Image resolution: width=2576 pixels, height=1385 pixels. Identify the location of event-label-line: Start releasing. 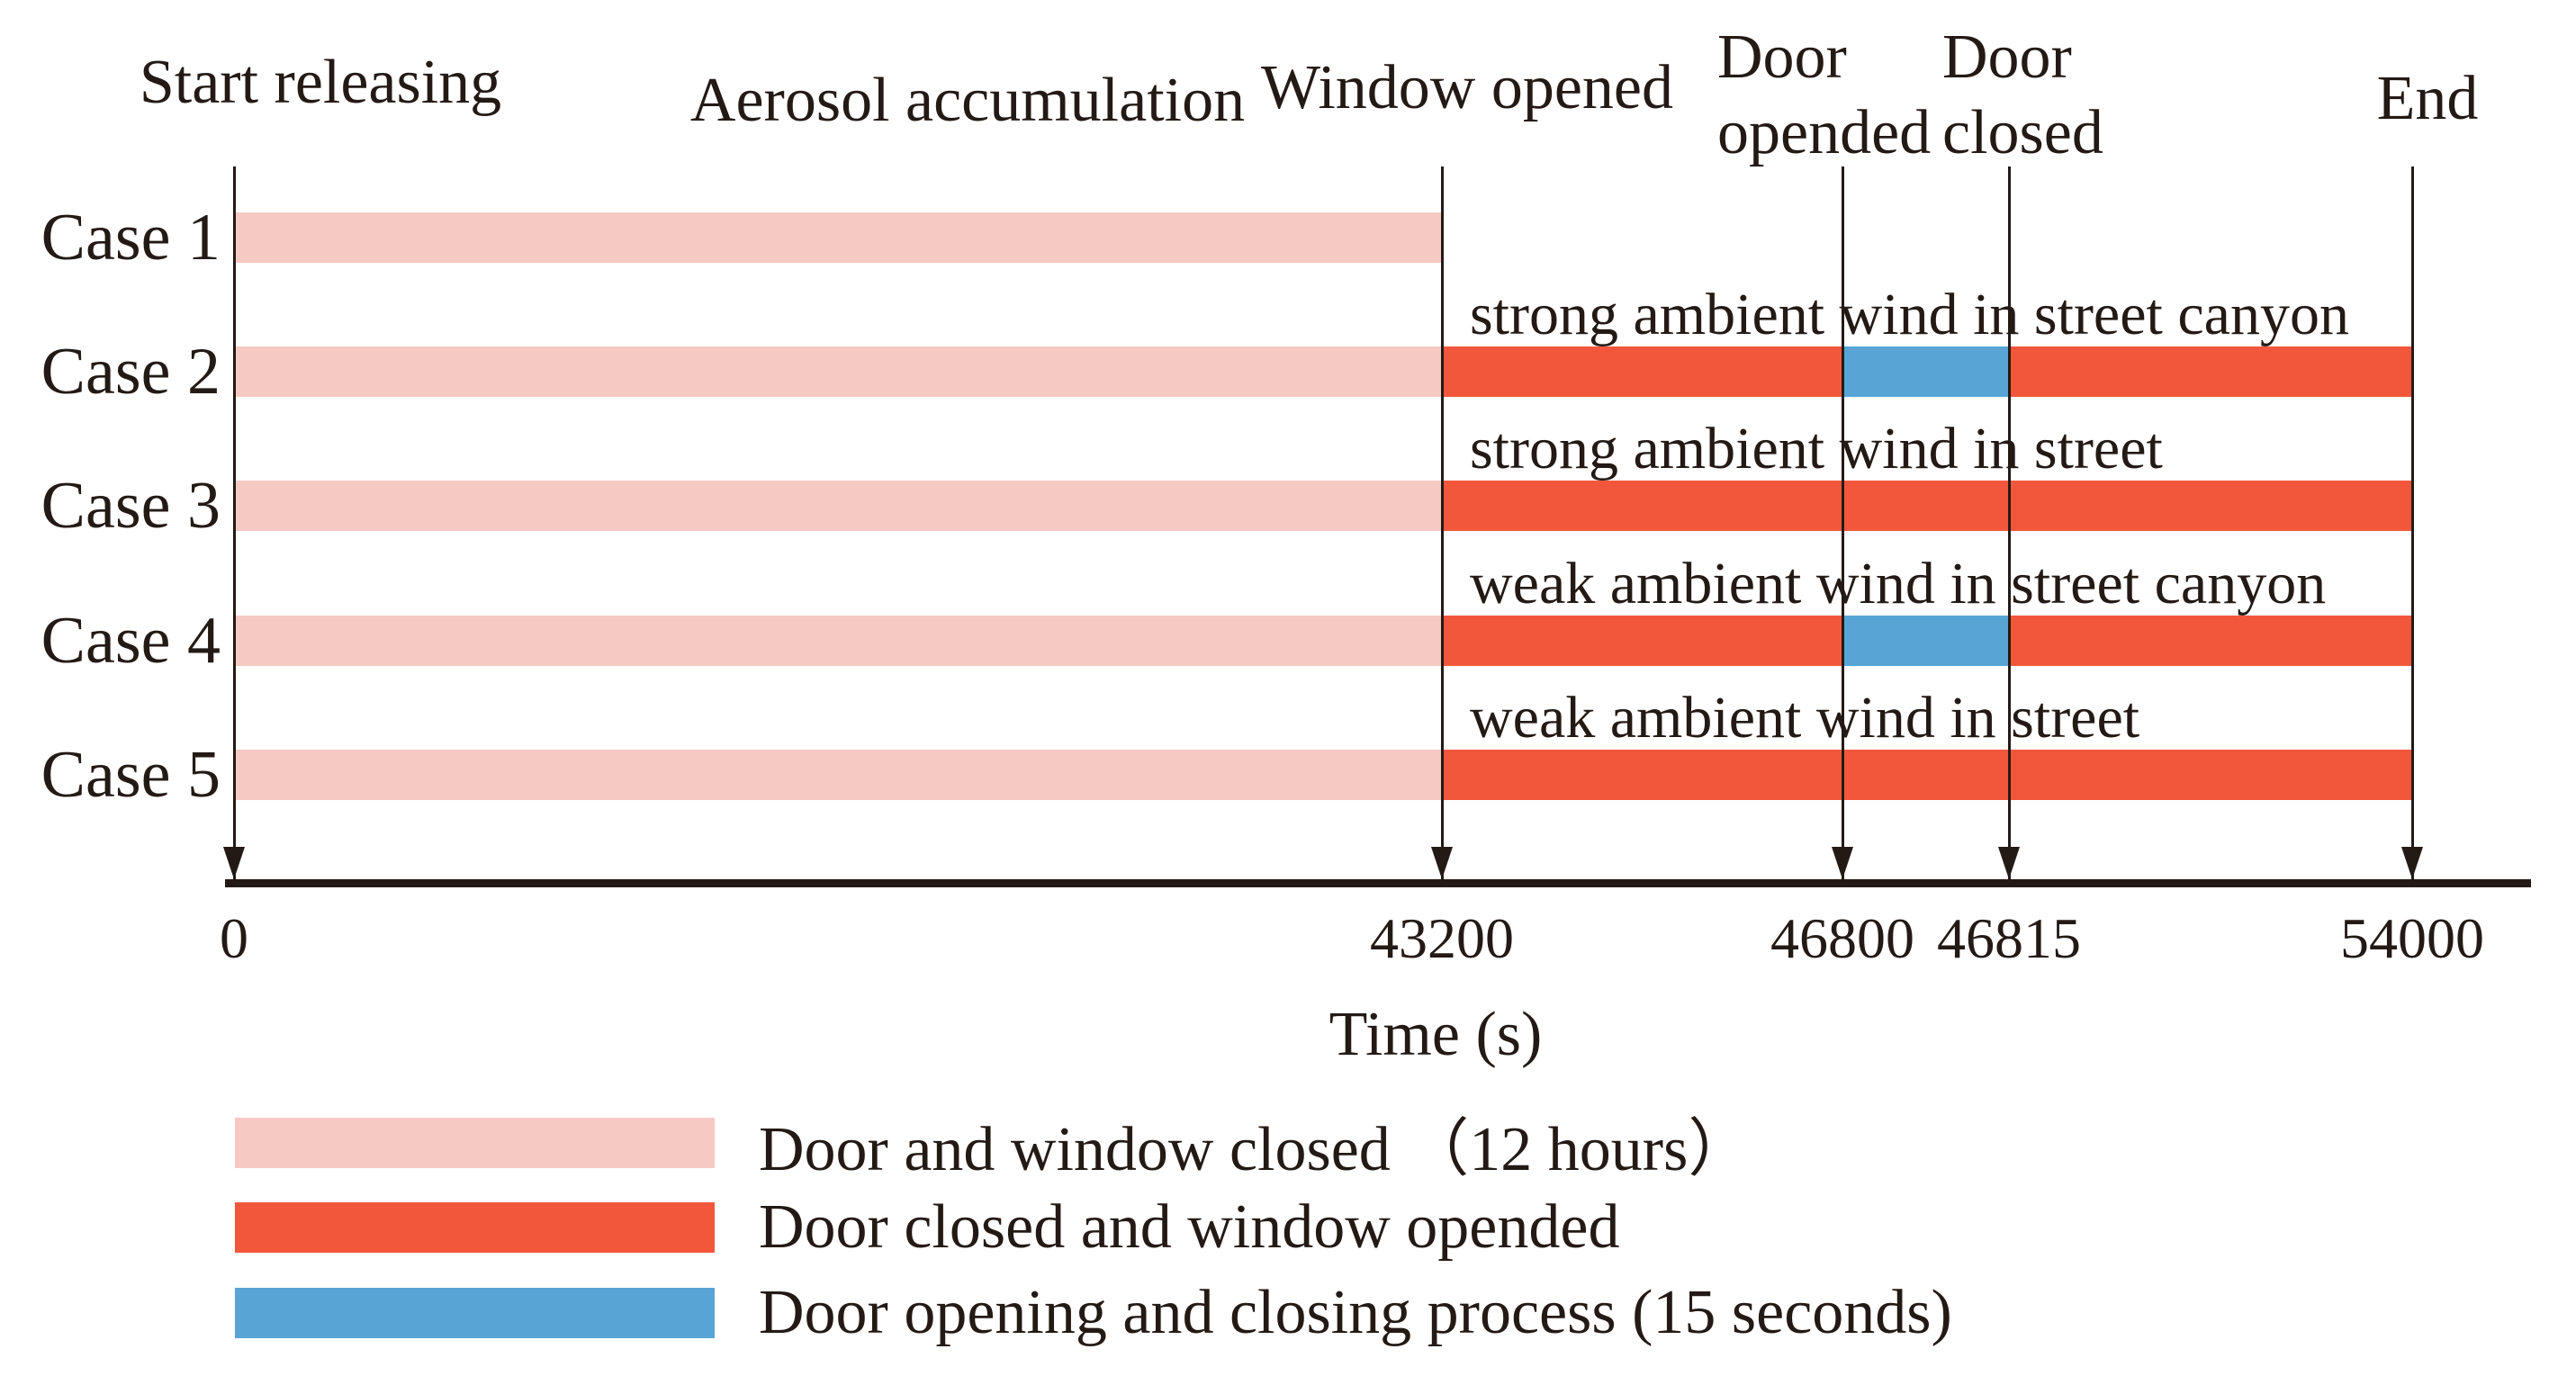
(320, 82).